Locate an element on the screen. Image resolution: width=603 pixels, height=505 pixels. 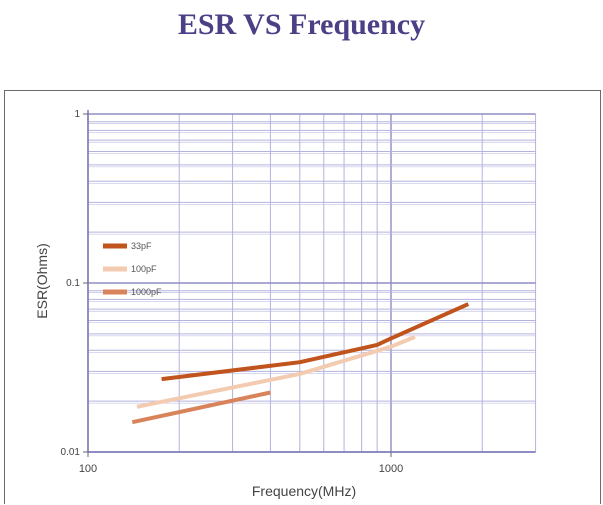
series-line-100pF is located at coordinates (276, 372).